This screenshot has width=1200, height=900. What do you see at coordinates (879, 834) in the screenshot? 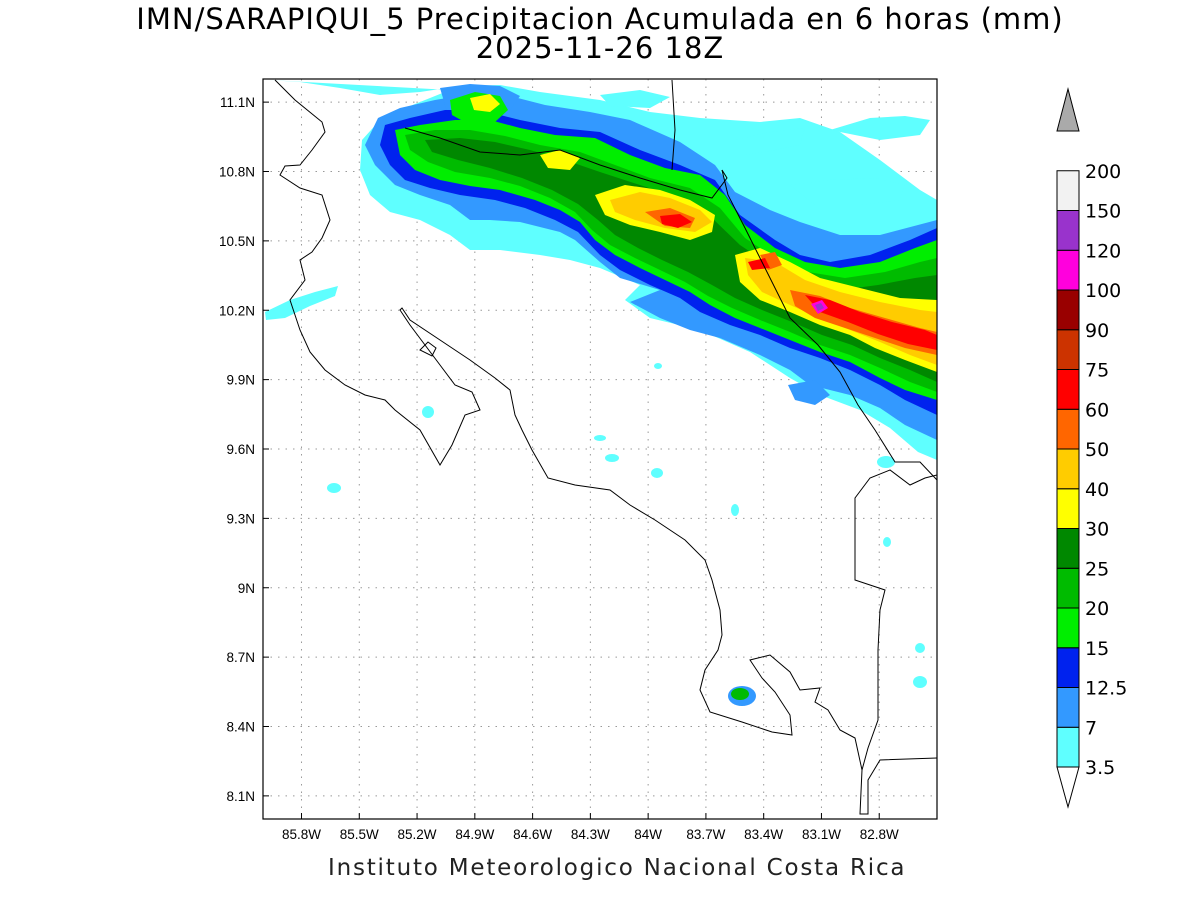
I see `lon-tick-label: 82.8W` at bounding box center [879, 834].